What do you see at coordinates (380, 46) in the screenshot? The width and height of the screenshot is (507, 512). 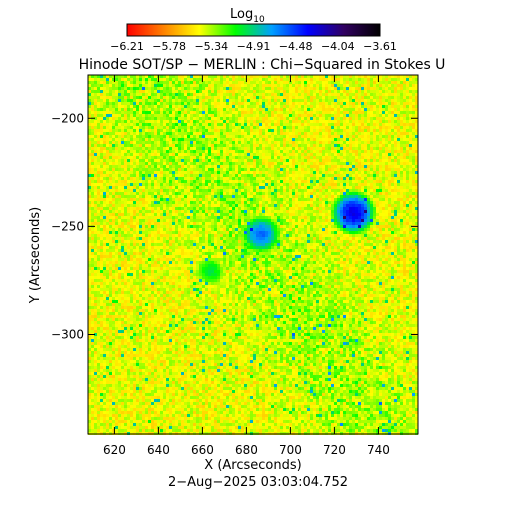 I see `colorbar-tick-label: −3.61` at bounding box center [380, 46].